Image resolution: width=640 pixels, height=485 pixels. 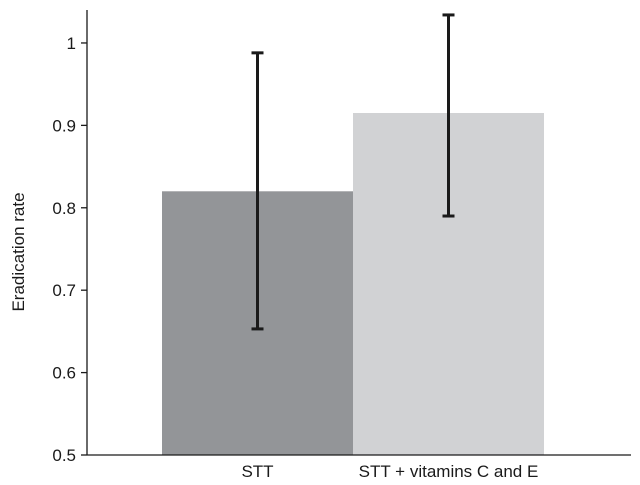 What do you see at coordinates (69, 249) in the screenshot?
I see `y-ticks-group: 0.5 0.6 0.7 0.8 0.9 1` at bounding box center [69, 249].